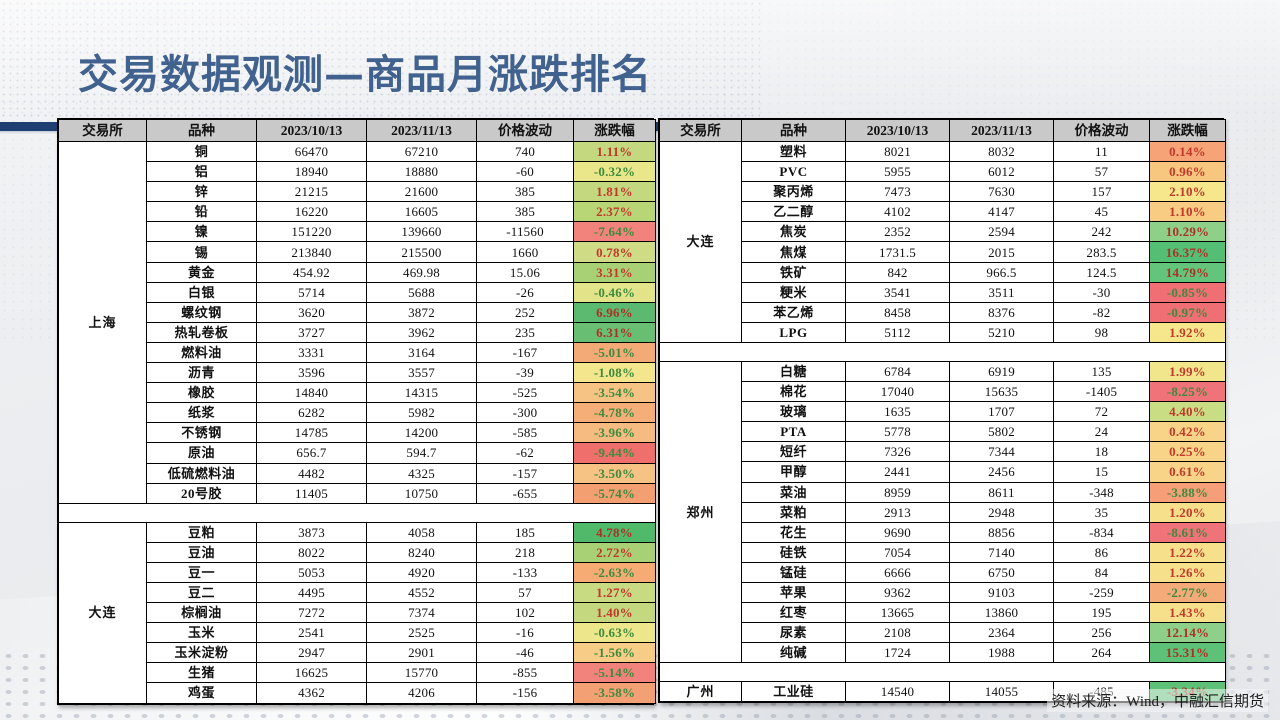 This screenshot has width=1280, height=720. What do you see at coordinates (421, 272) in the screenshot?
I see `cell-price-date2: 469.98` at bounding box center [421, 272].